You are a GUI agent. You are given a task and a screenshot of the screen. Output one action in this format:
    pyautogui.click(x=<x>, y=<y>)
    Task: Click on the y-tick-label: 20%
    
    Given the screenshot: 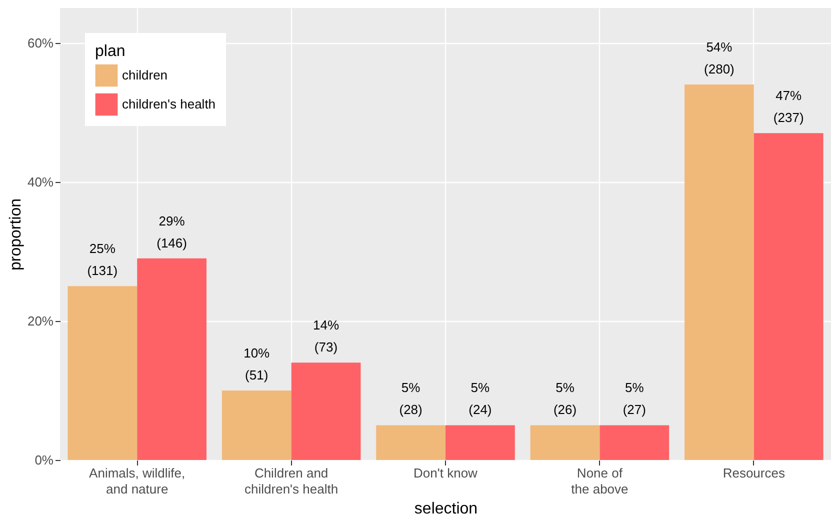 What is the action you would take?
    pyautogui.click(x=40, y=320)
    